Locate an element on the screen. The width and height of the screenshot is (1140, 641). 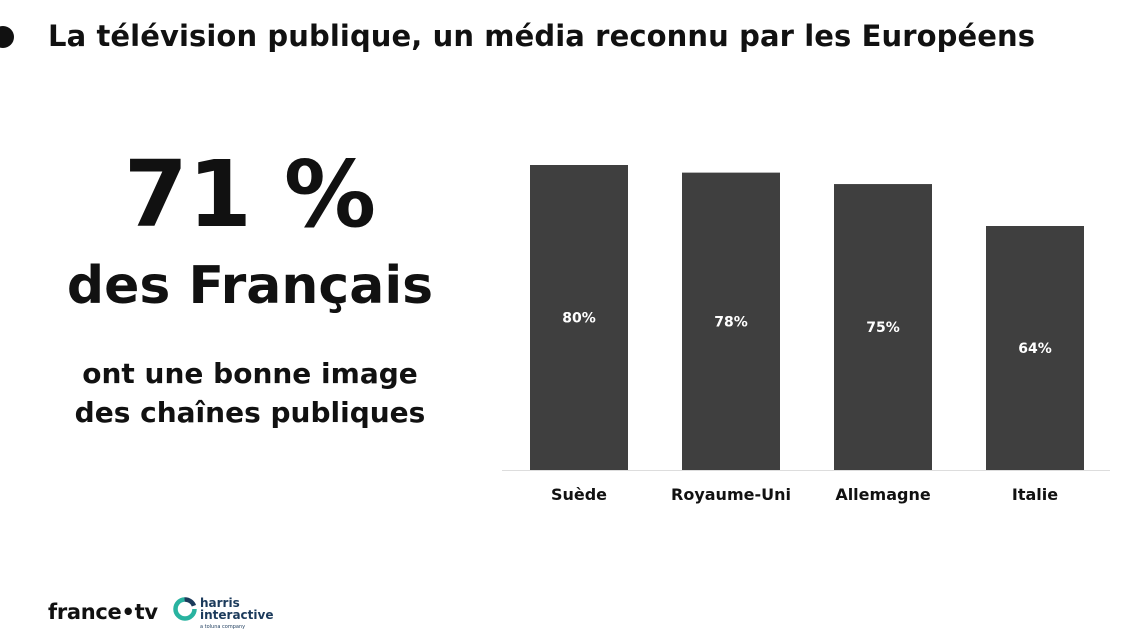
harris-logo-line2: interactive is located at coordinates (237, 615).